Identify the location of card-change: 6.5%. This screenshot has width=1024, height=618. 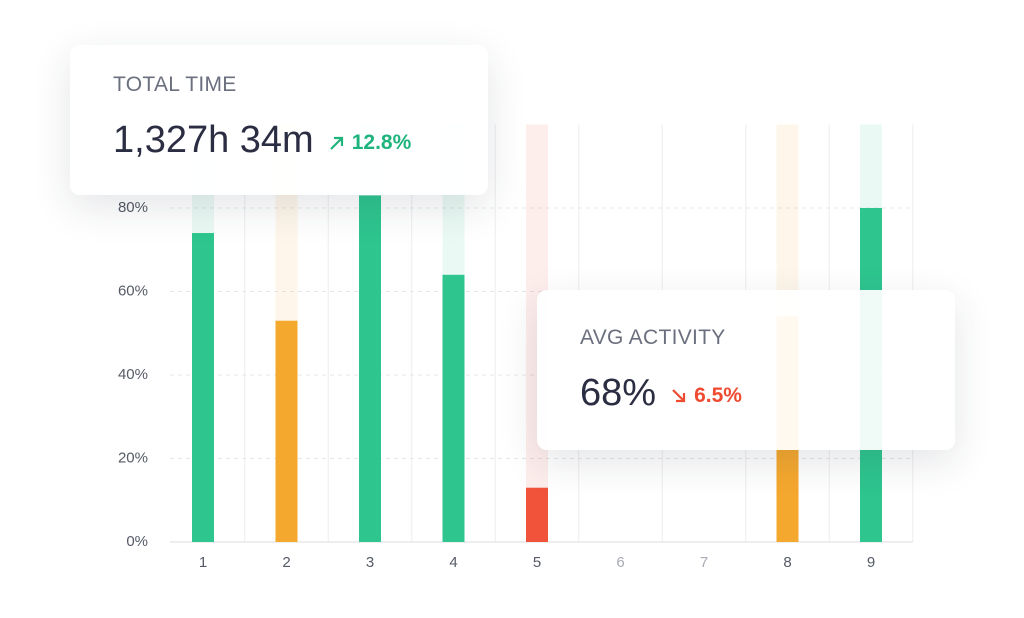
(706, 396).